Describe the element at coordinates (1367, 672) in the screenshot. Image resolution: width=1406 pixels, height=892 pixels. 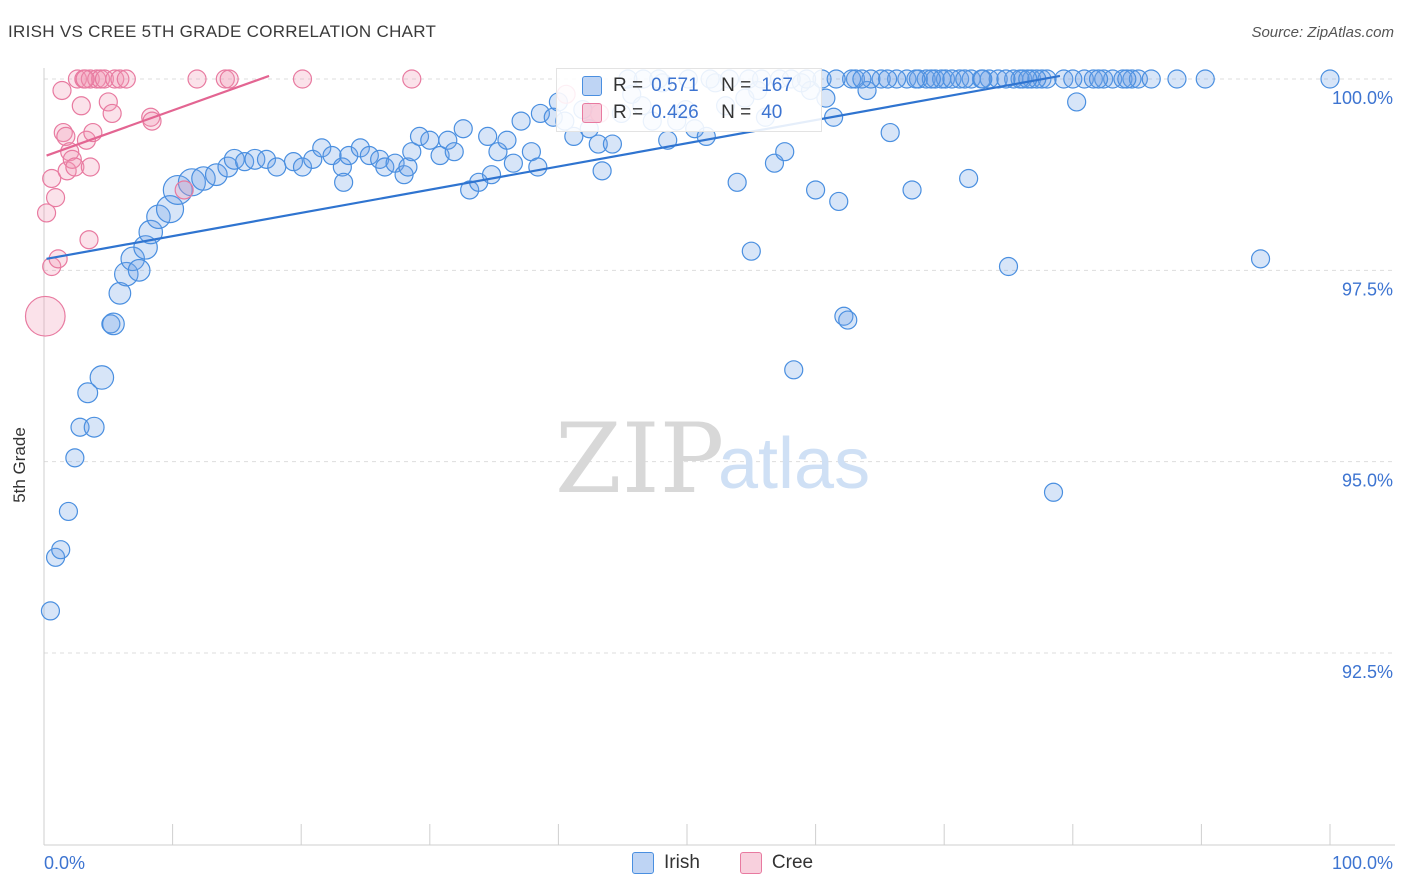
I see `y-tick-label: 92.5%` at that location.